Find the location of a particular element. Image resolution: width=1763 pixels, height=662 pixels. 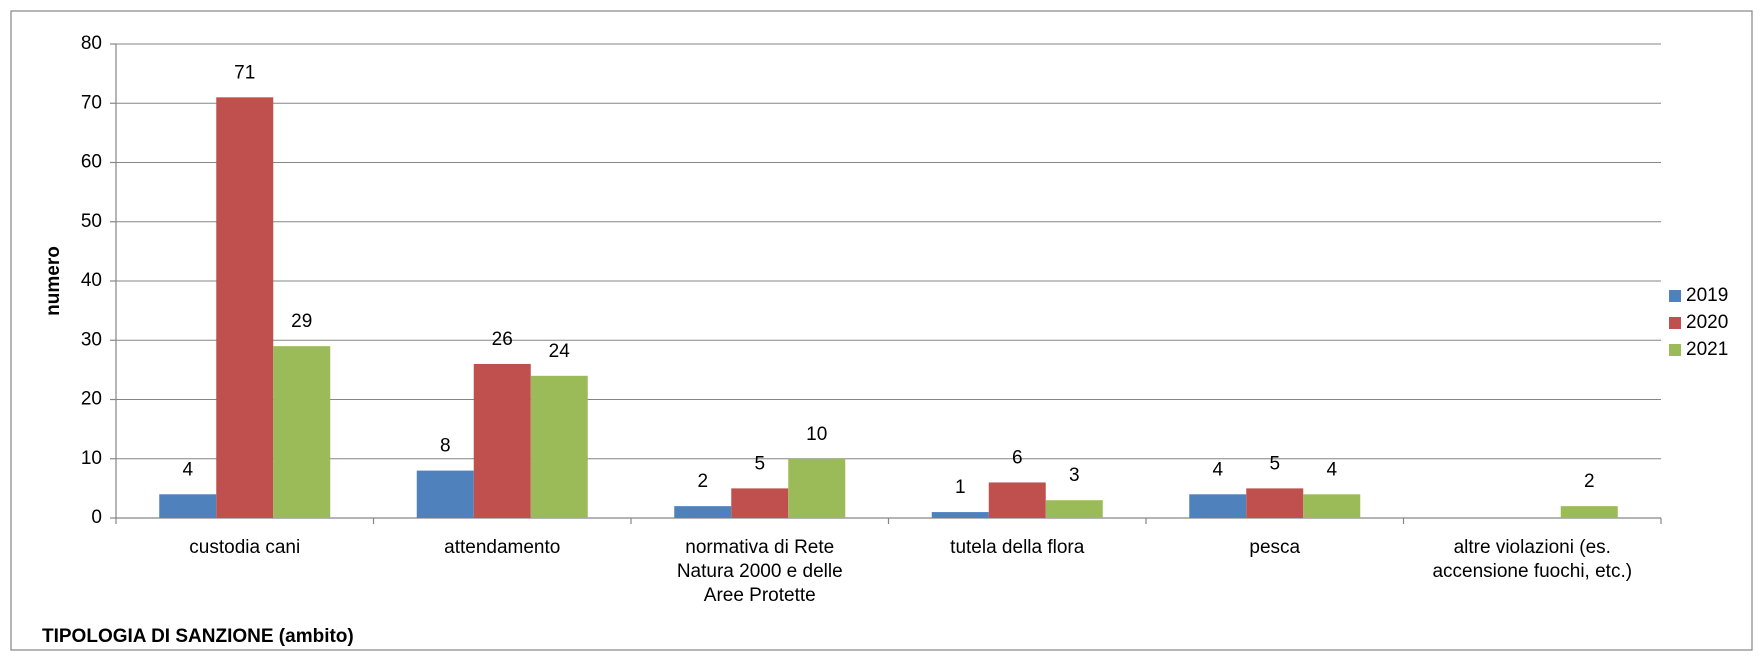

x-tick-label: custodia cani is located at coordinates (244, 547).